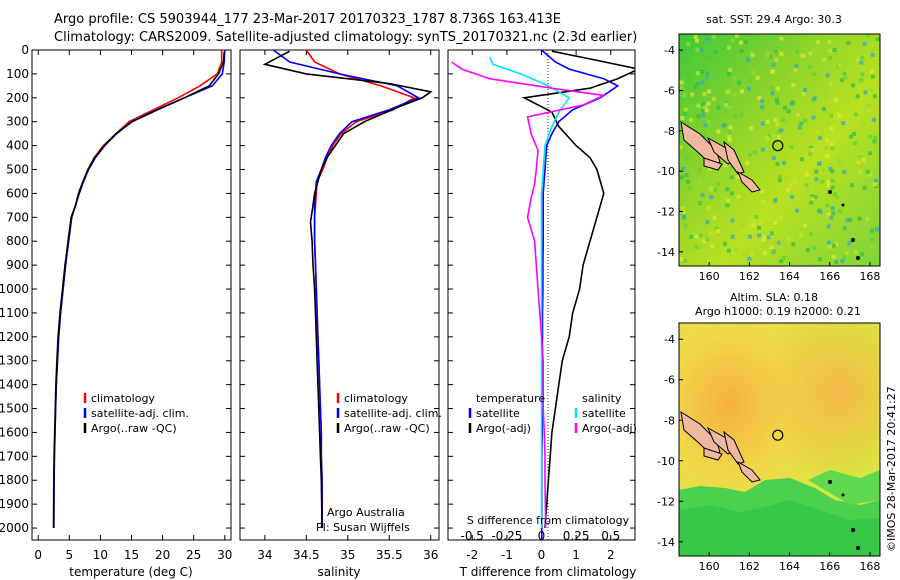 Image resolution: width=900 pixels, height=580 pixels. What do you see at coordinates (774, 19) in the screenshot?
I see `sst-map-title: sat. SST: 29.4 Argo: 30.3` at bounding box center [774, 19].